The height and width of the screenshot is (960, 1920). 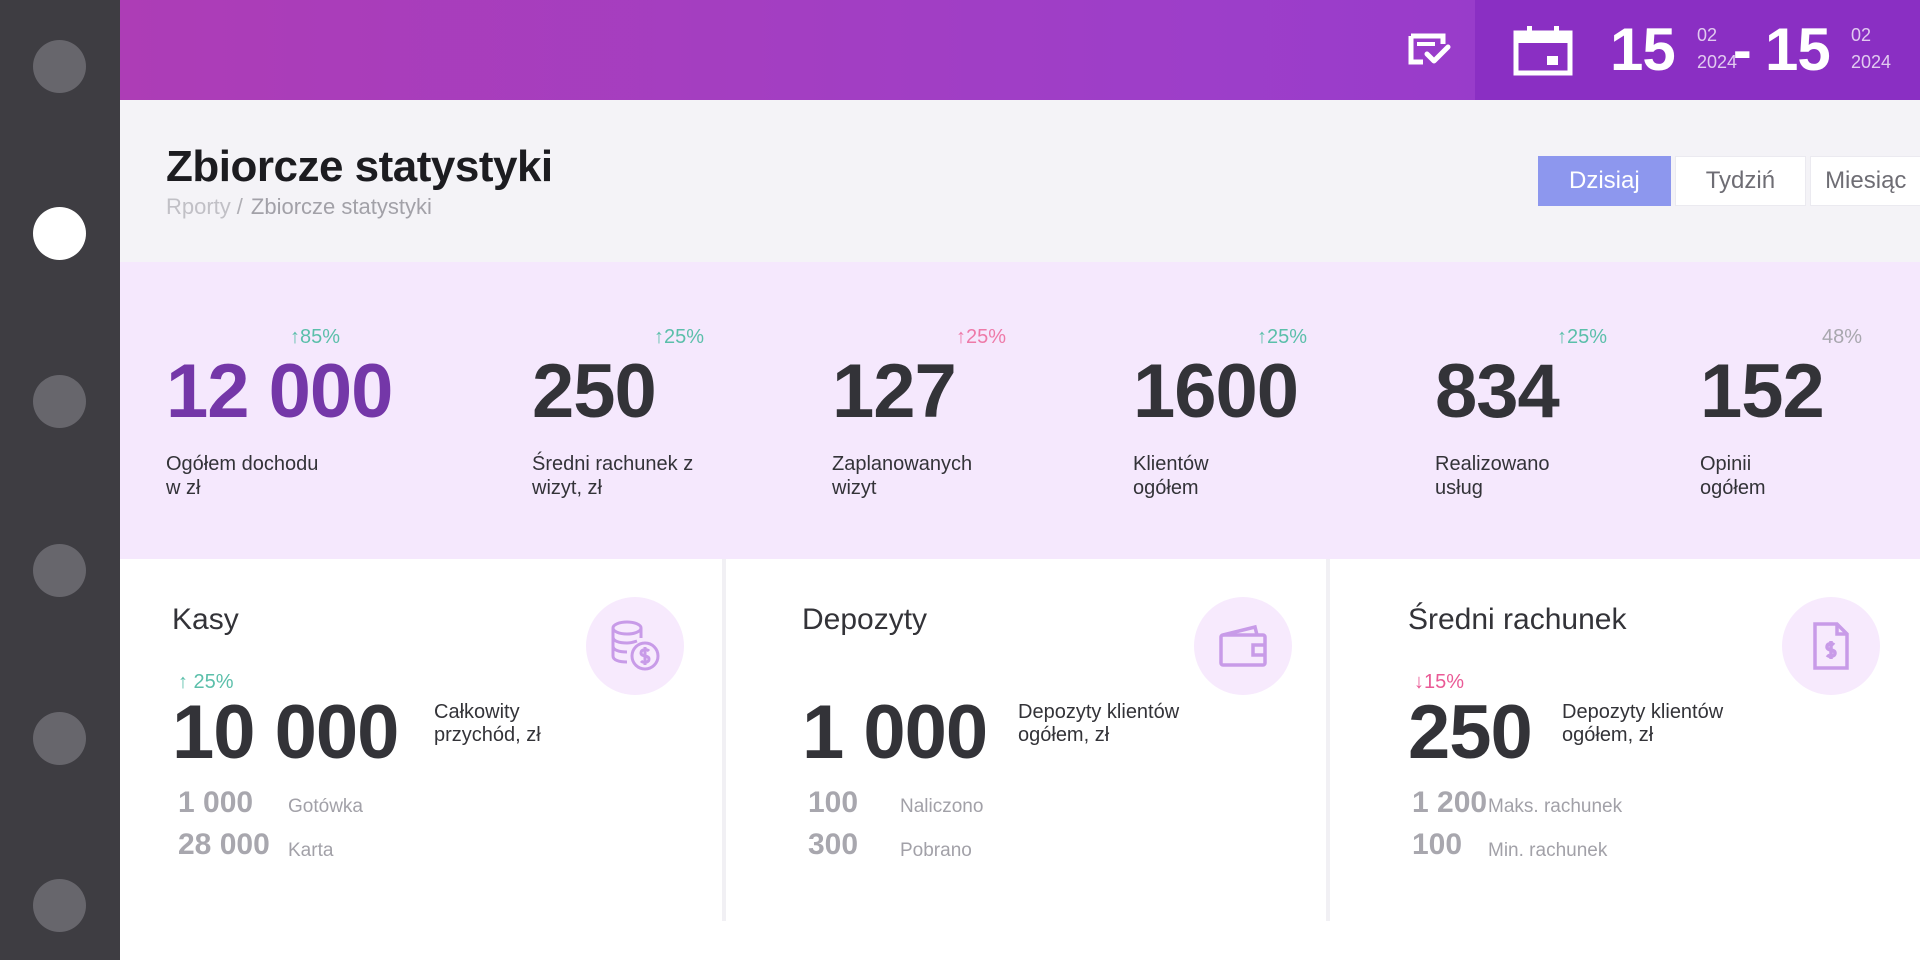 What do you see at coordinates (1216, 391) in the screenshot?
I see `stat-value: 1600` at bounding box center [1216, 391].